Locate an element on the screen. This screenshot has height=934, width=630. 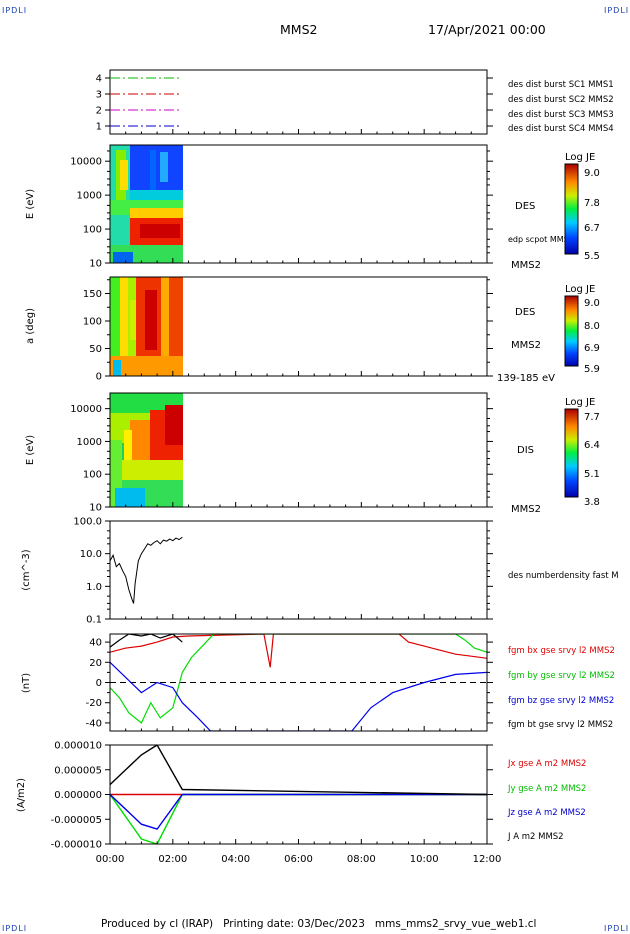
date-title: 17/Apr/2021 00:00 is located at coordinates (487, 29).